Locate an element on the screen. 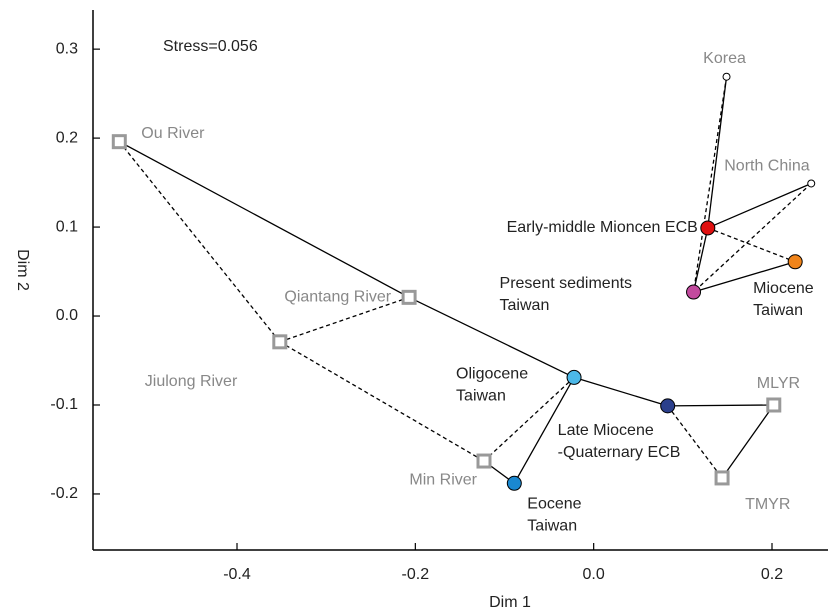 This screenshot has width=828, height=615. x-tick-label: -0.4 is located at coordinates (237, 574).